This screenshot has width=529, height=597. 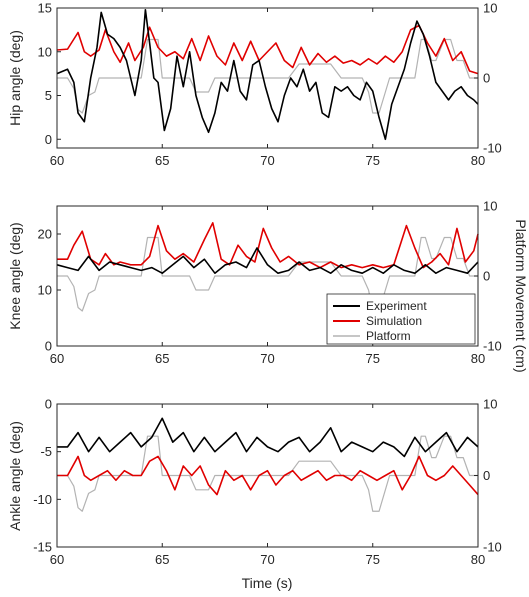 What do you see at coordinates (388, 336) in the screenshot?
I see `legend-label-platform: Platform` at bounding box center [388, 336].